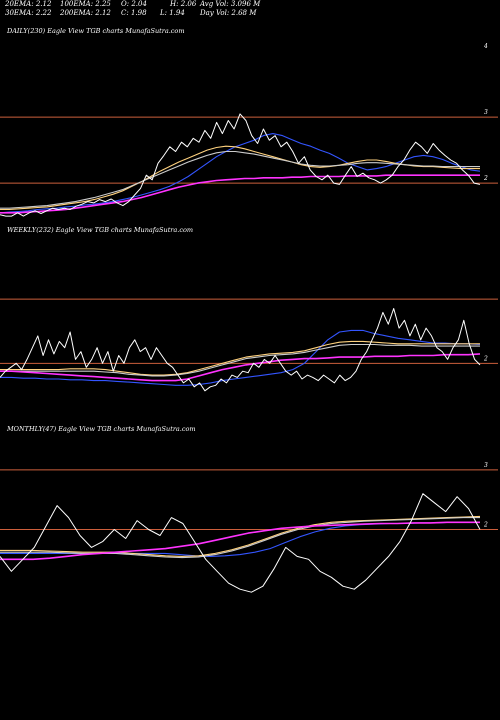 The width and height of the screenshot is (500, 720). I want to click on daily-price-line, so click(240, 165).